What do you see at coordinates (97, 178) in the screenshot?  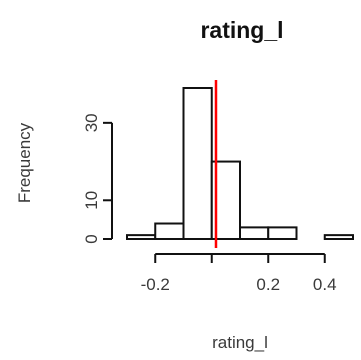 I see `y-axis: 0 10 30` at bounding box center [97, 178].